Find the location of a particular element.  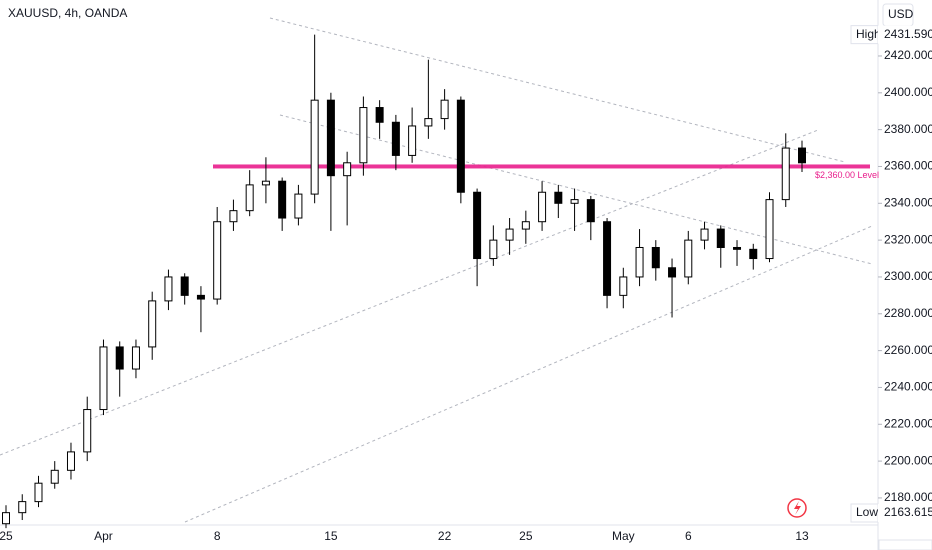

x-tick-label: 15 is located at coordinates (331, 536).